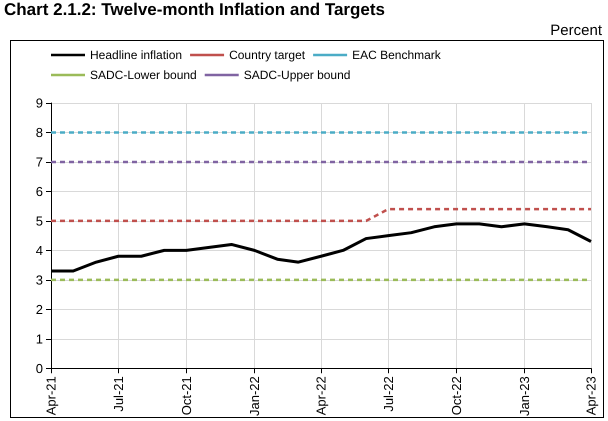 The width and height of the screenshot is (608, 421). I want to click on y-tick-label: 5, so click(39, 220).